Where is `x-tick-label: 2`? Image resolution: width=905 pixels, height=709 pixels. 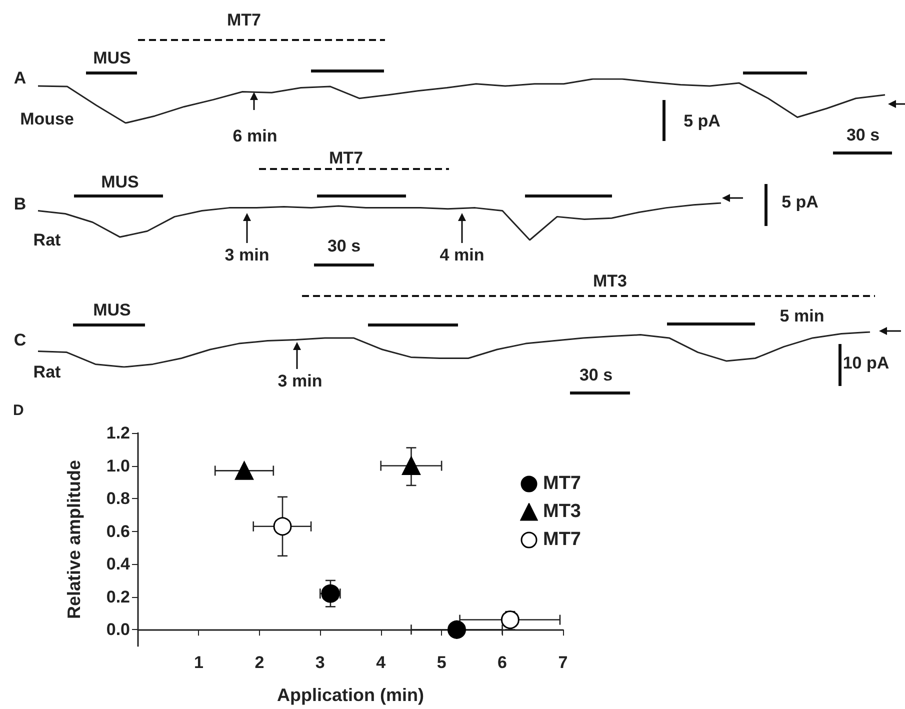
x-tick-label: 2 is located at coordinates (259, 662).